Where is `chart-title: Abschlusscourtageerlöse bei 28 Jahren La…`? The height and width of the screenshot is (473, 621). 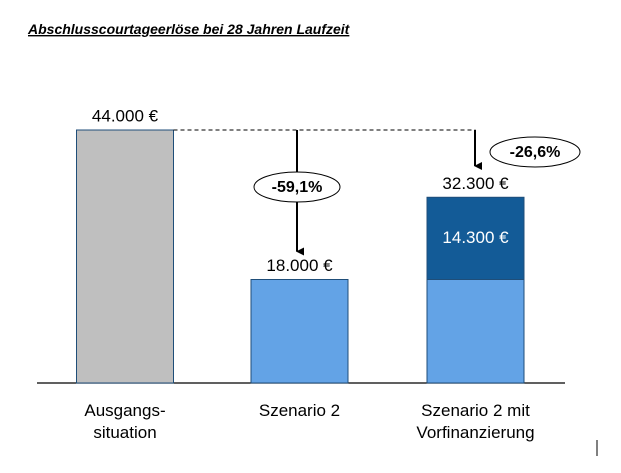
chart-title: Abschlusscourtageerlöse bei 28 Jahren La… is located at coordinates (189, 29).